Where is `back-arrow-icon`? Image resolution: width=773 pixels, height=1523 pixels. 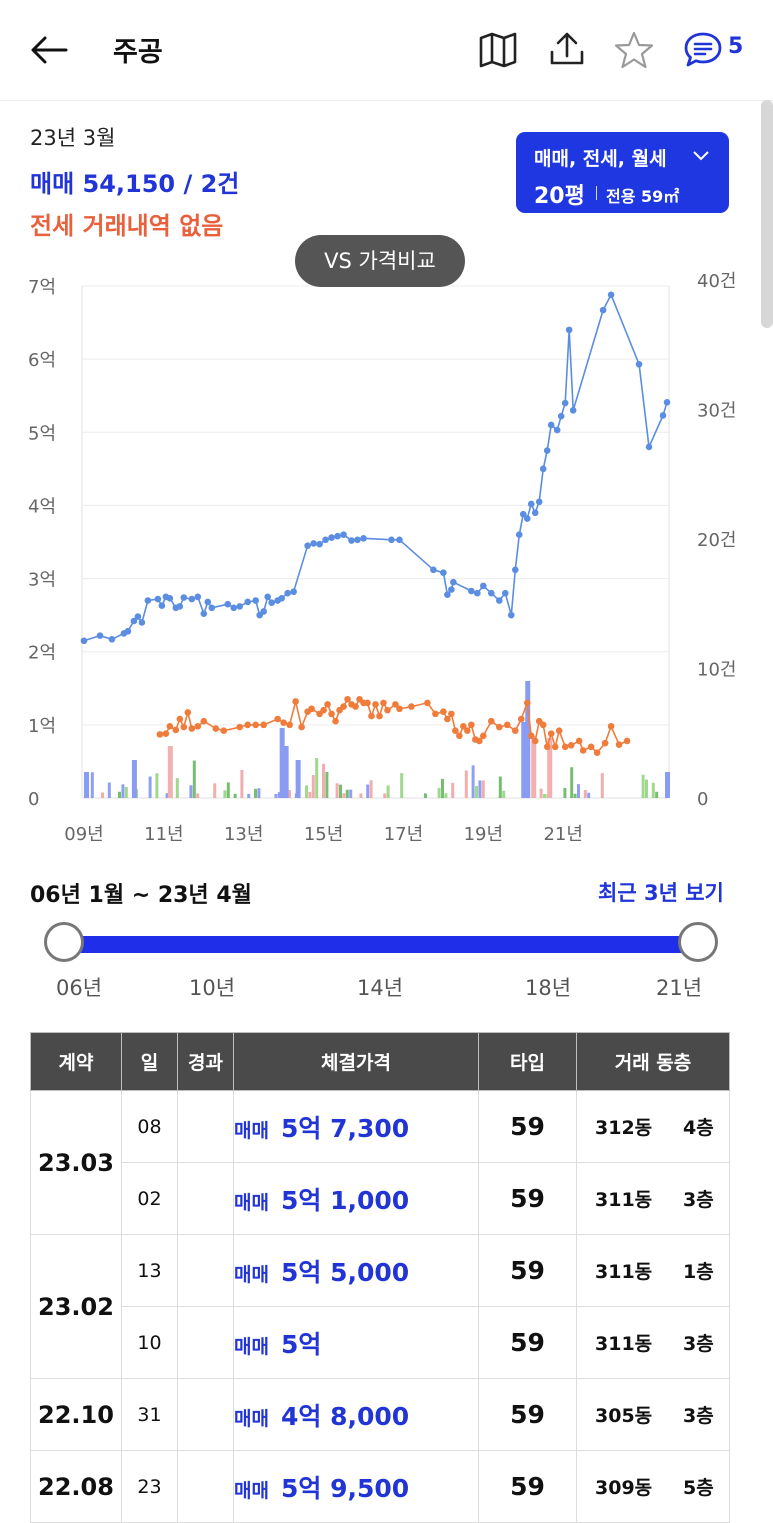 back-arrow-icon is located at coordinates (49, 50).